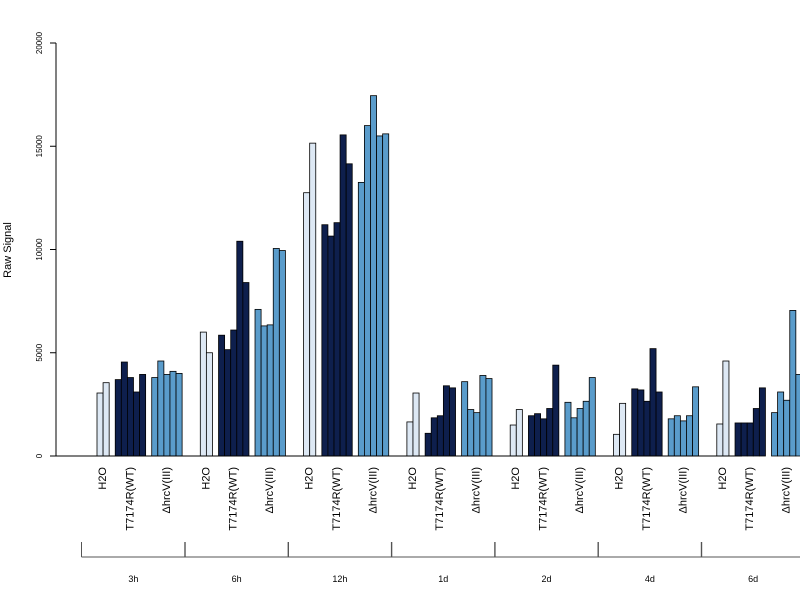 The height and width of the screenshot is (600, 800). I want to click on y-tick-label: 0, so click(39, 455).